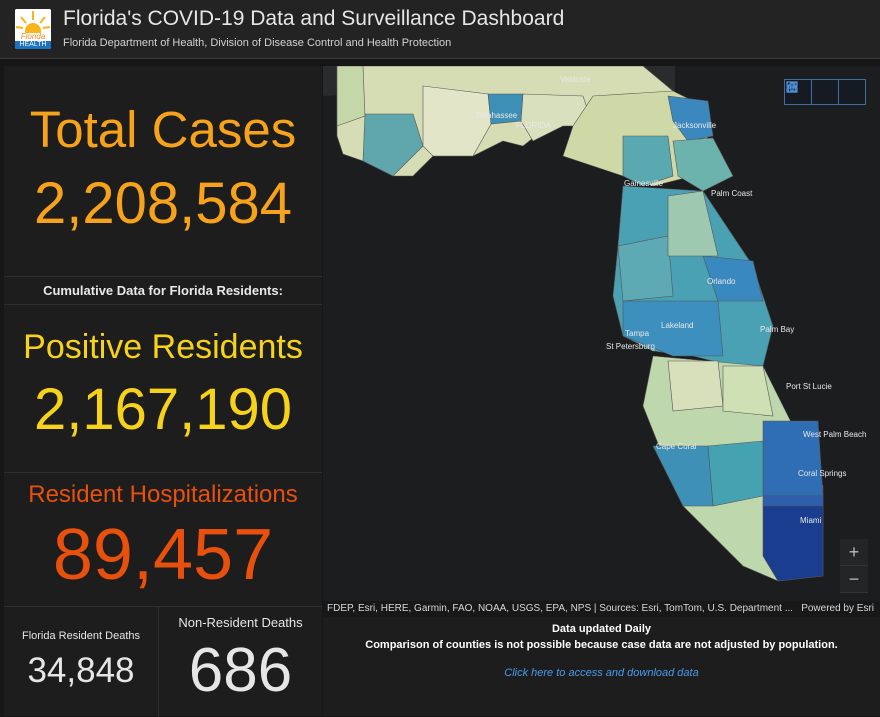 Image resolution: width=880 pixels, height=717 pixels. I want to click on hospitalizations-card: Resident Hospitalizations 89,457, so click(163, 539).